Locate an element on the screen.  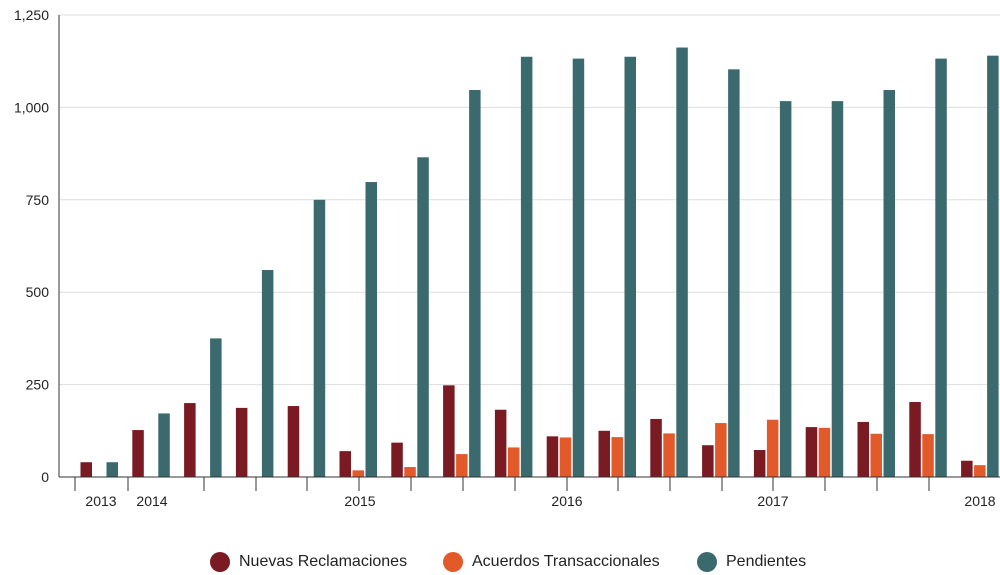
legend-swatch-acuerdos-transaccionales is located at coordinates (453, 562).